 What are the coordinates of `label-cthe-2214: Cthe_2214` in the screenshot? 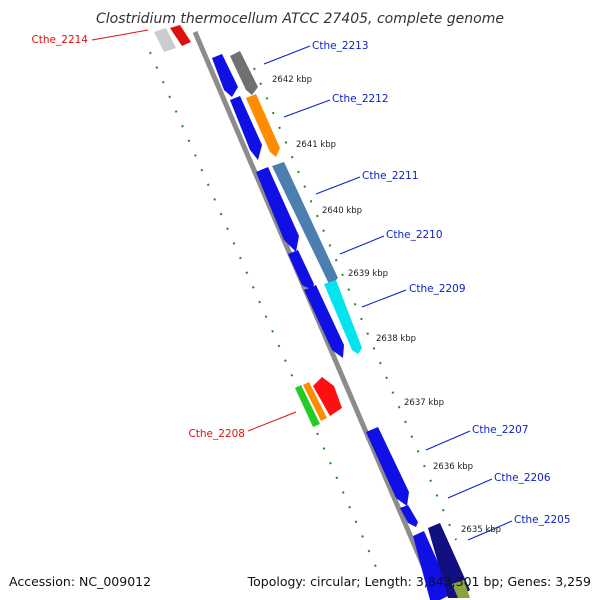 It's located at (59, 40).